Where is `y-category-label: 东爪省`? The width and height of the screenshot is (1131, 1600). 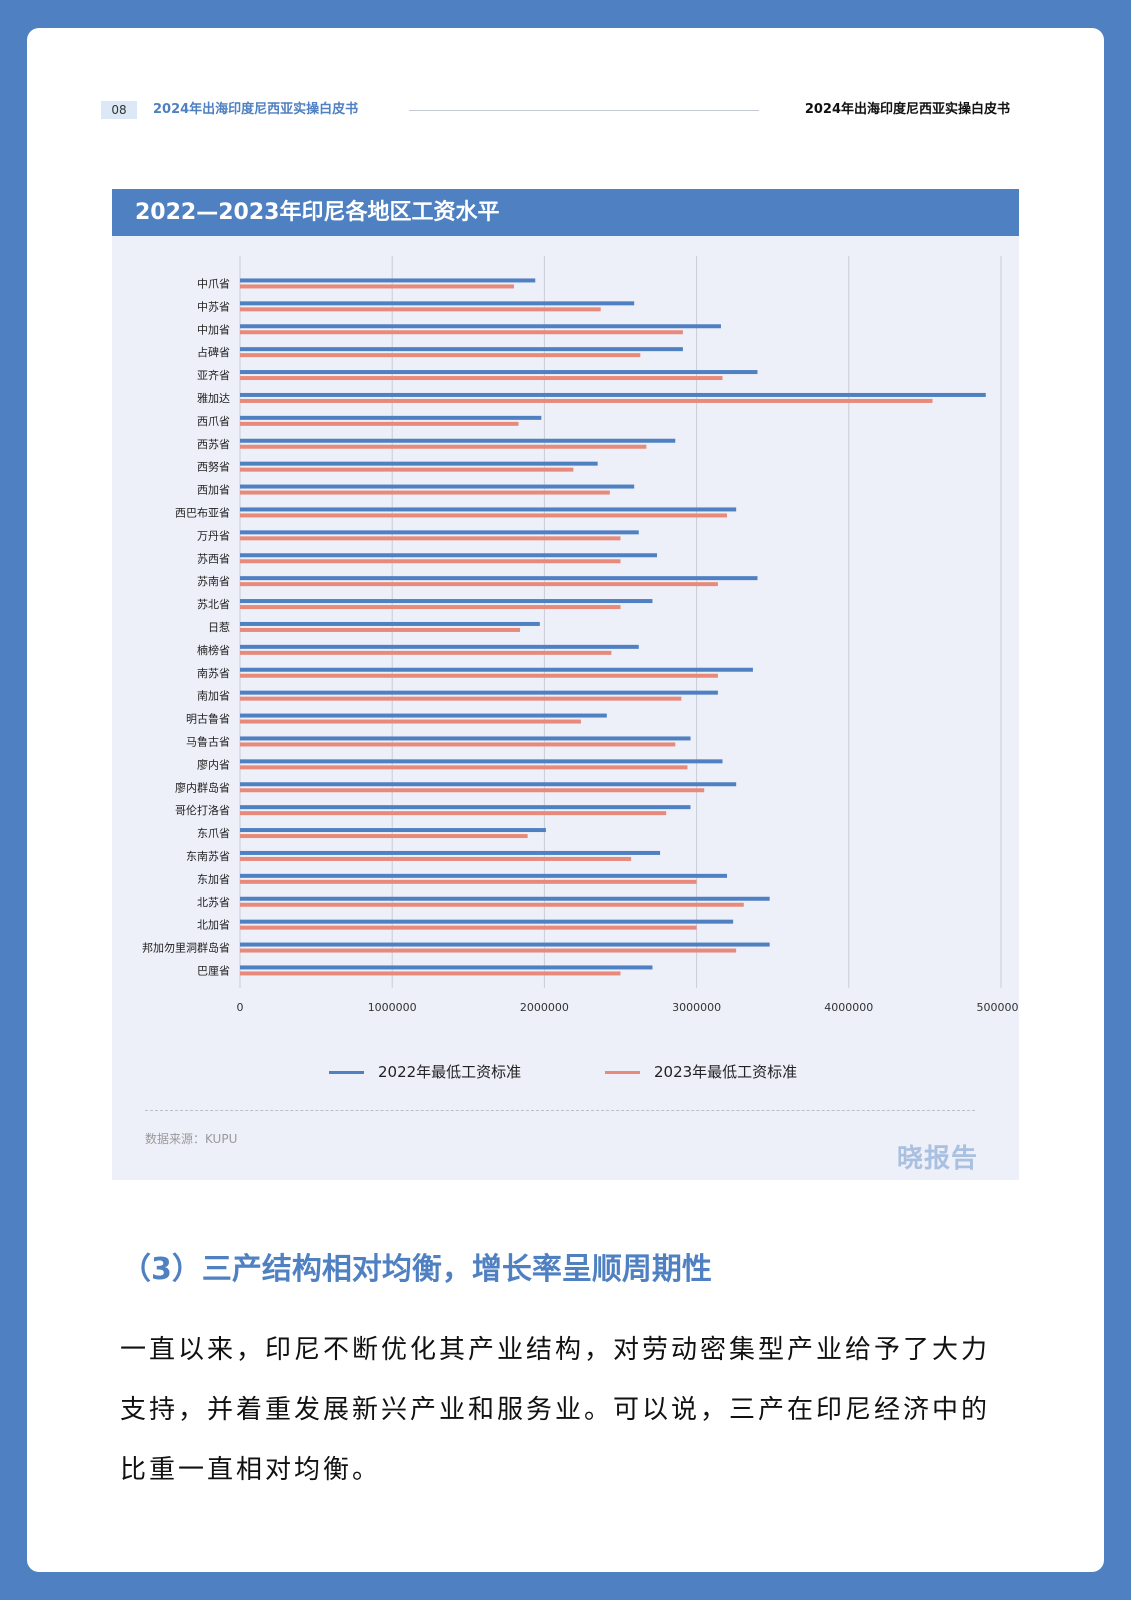 y-category-label: 东爪省 is located at coordinates (213, 833).